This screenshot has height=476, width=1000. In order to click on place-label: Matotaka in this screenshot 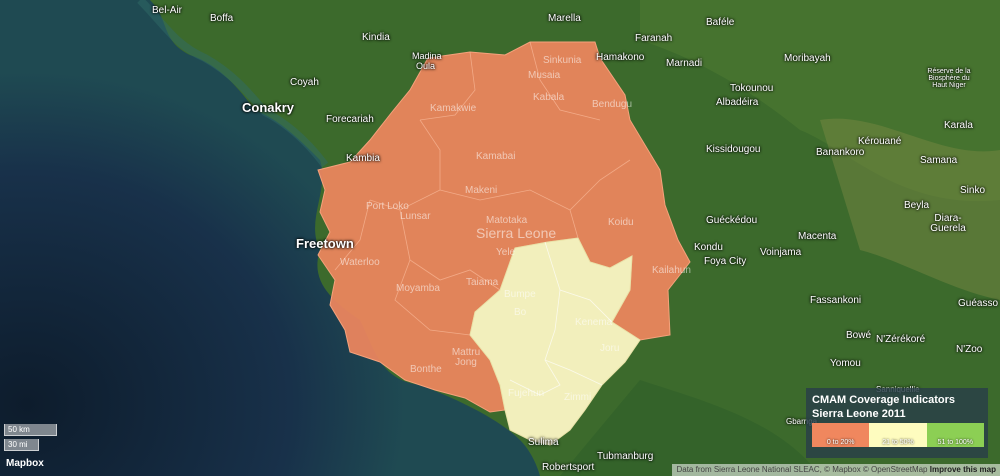, I will do `click(507, 220)`.